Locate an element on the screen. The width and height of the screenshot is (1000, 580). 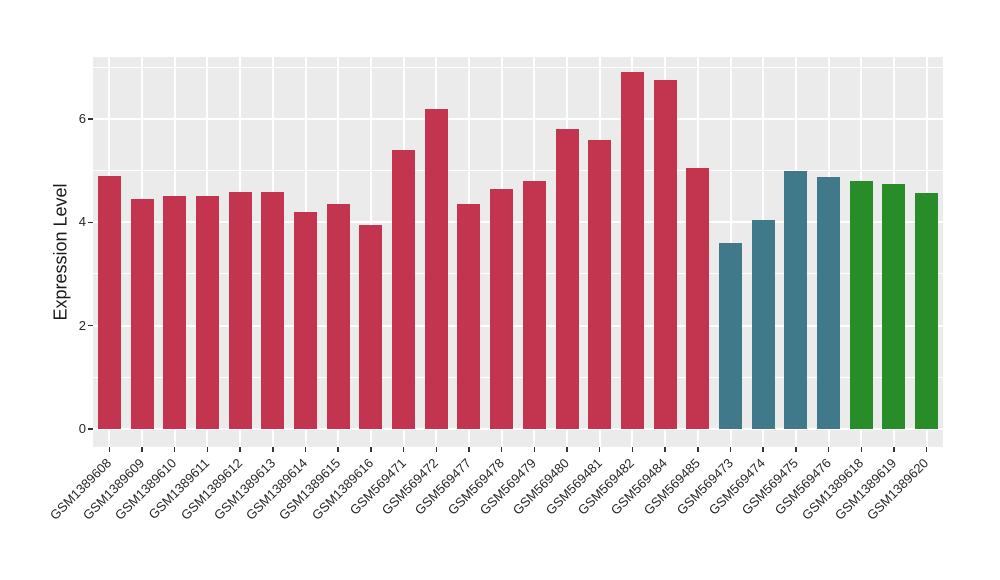
bar-GSM569480 is located at coordinates (567, 279).